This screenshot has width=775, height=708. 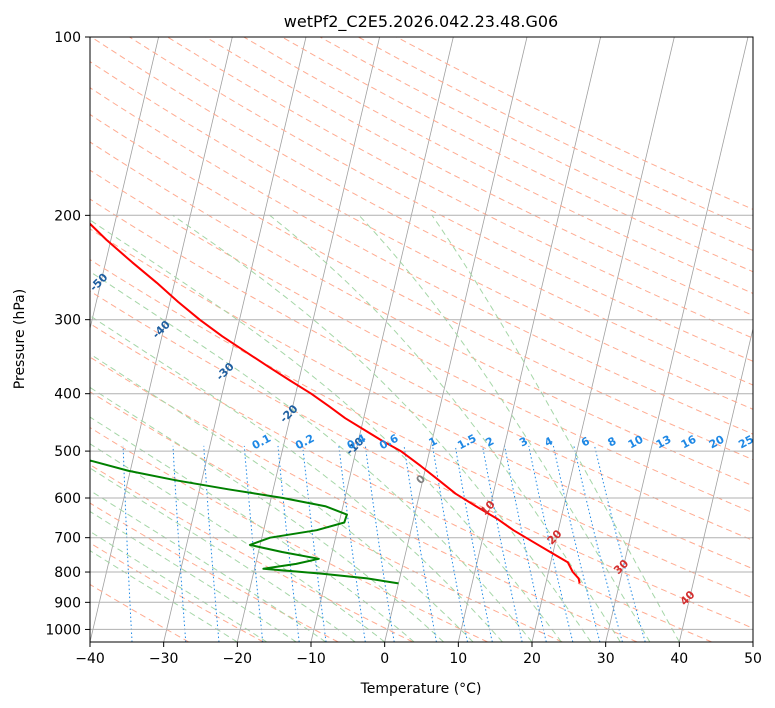 I want to click on mixing-ratio-label: 20, so click(x=717, y=442).